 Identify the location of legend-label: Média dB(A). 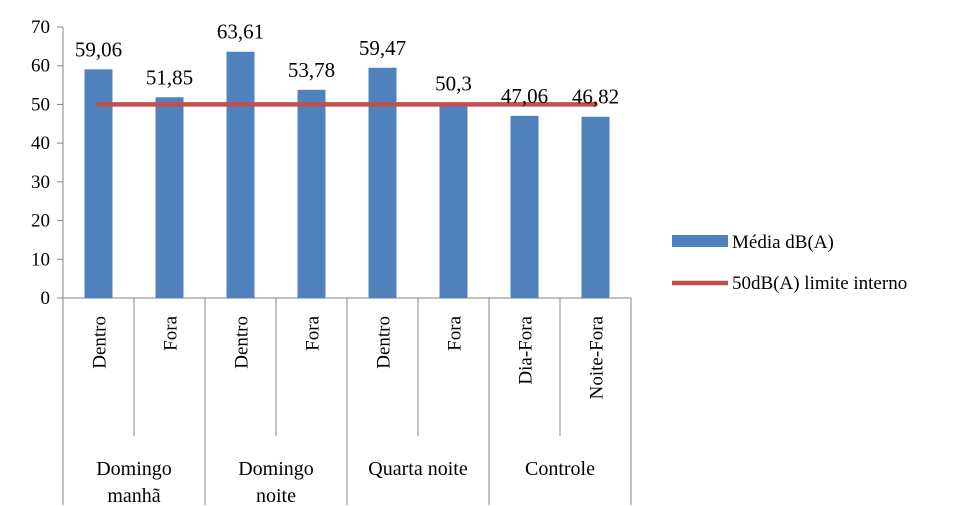
(783, 242).